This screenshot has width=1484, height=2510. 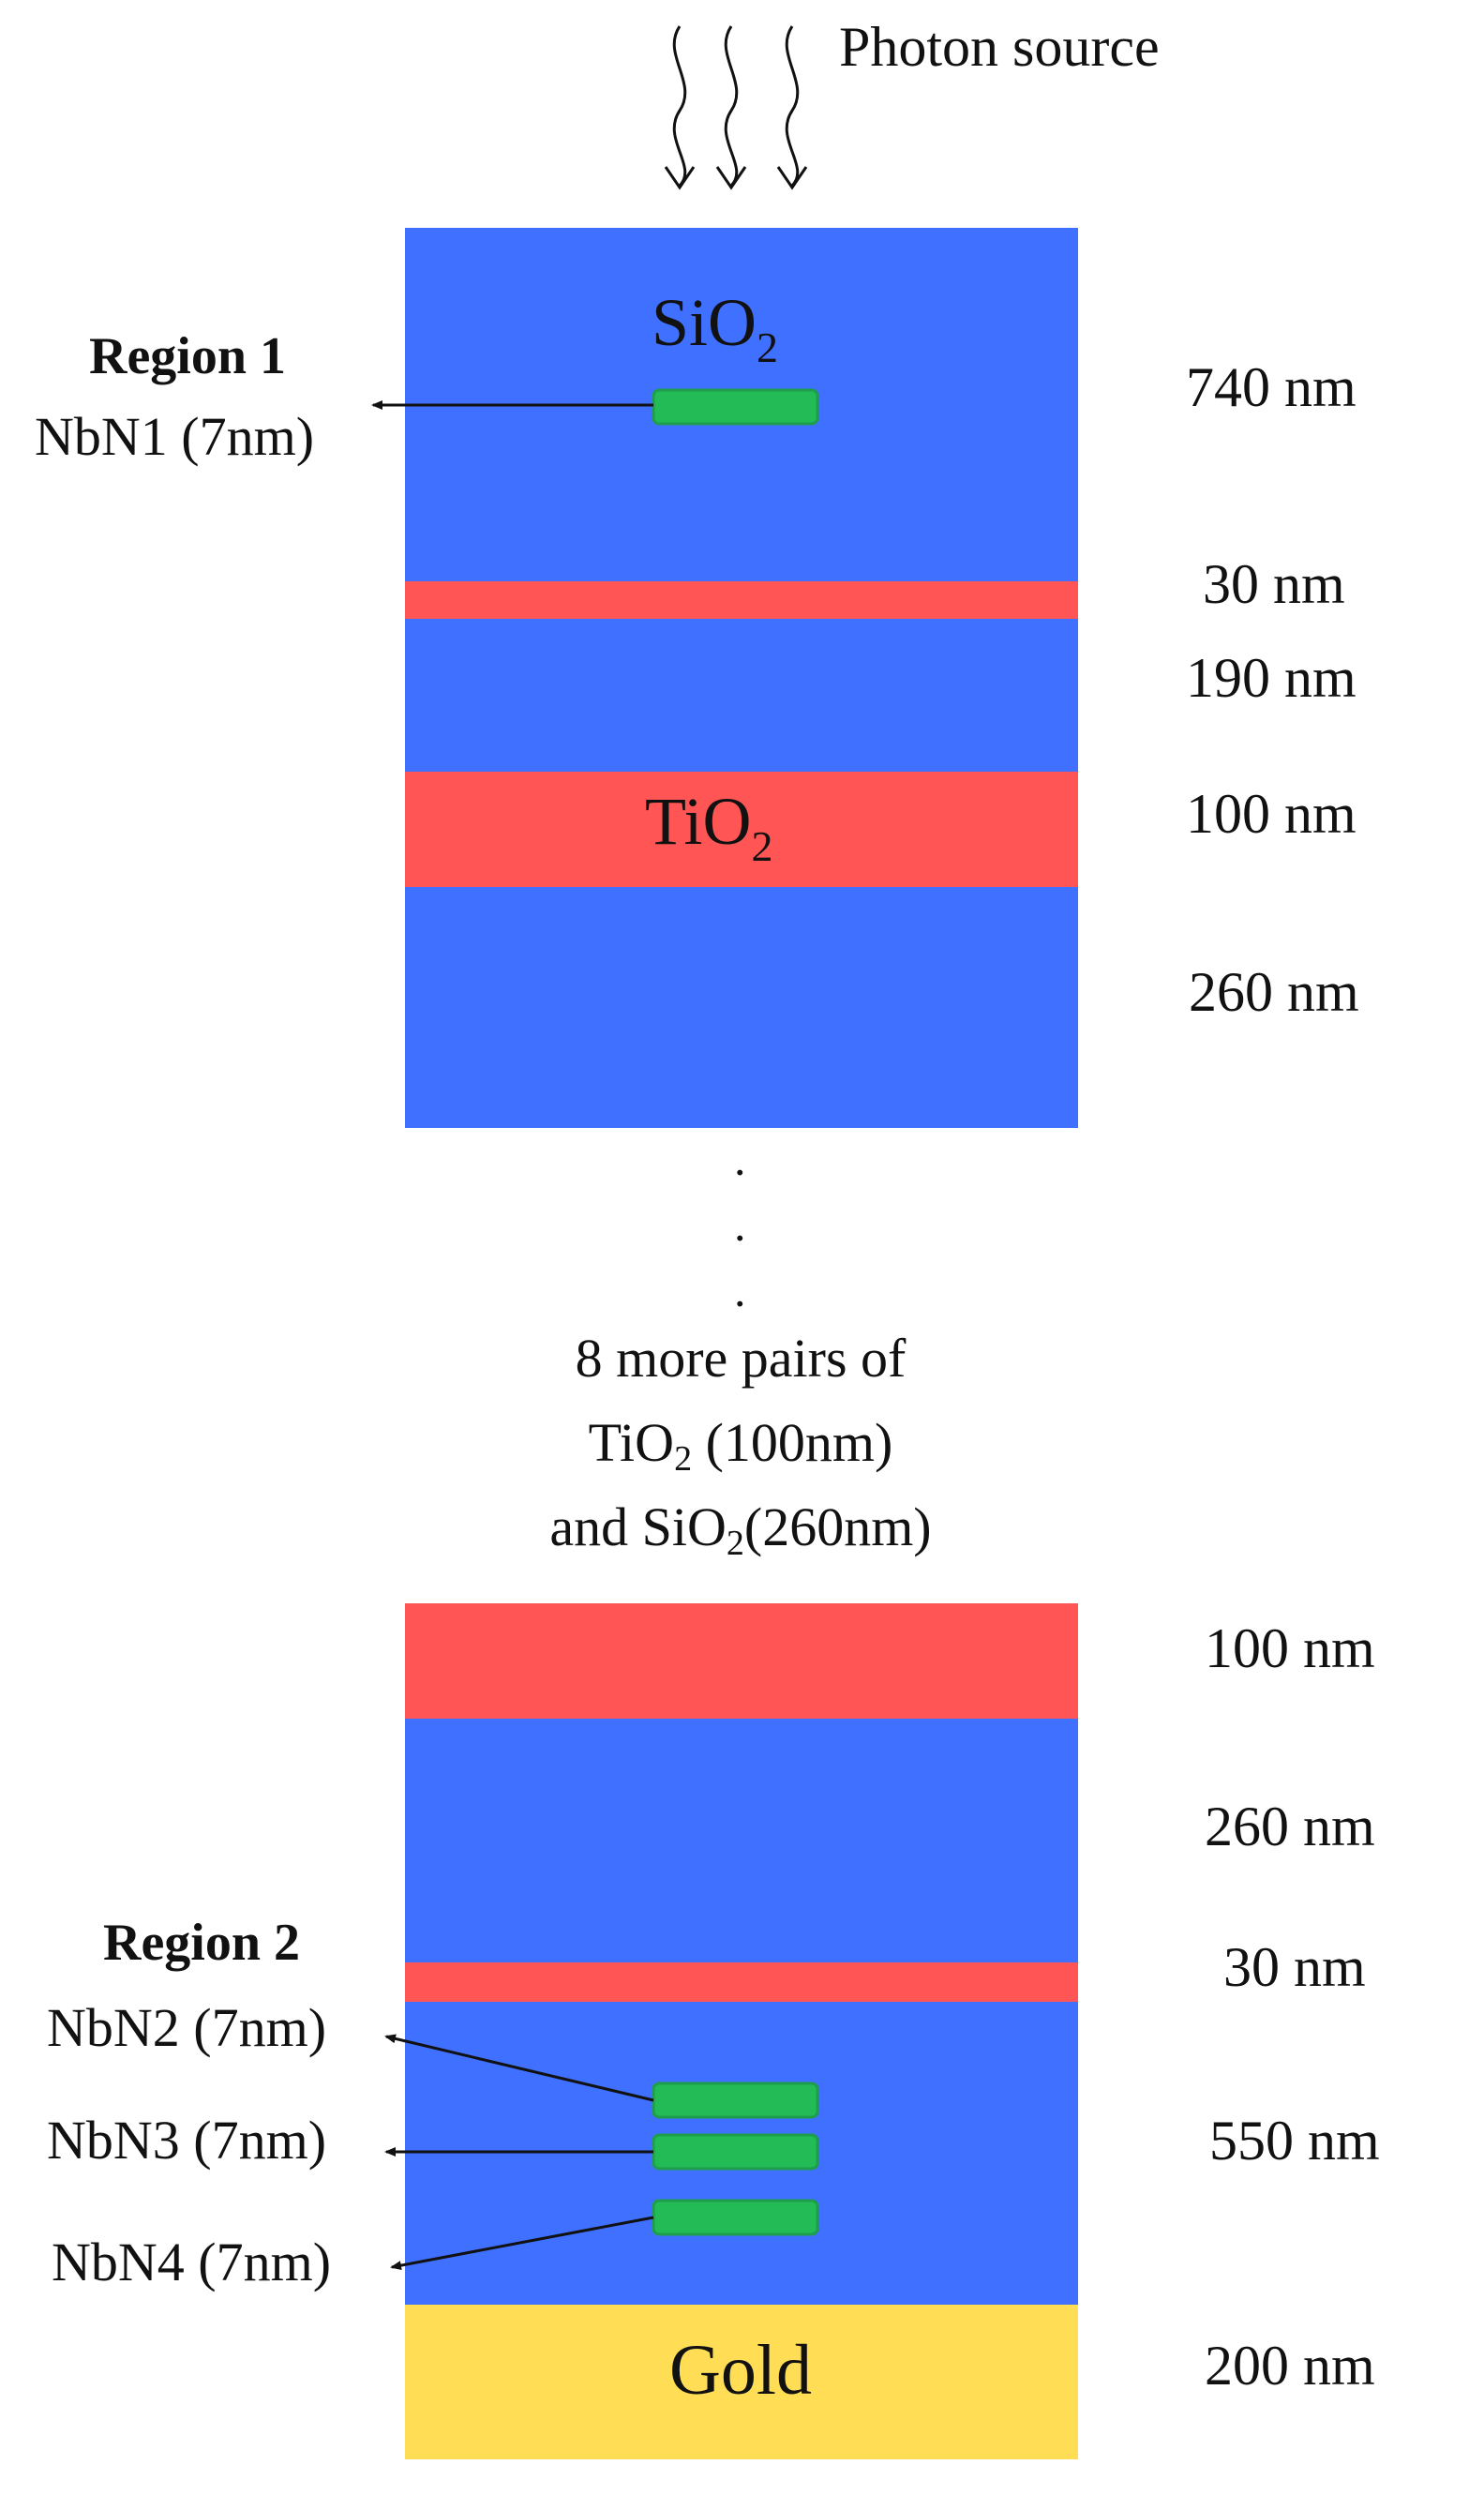 I want to click on tio2-label: TiO2, so click(x=708, y=827).